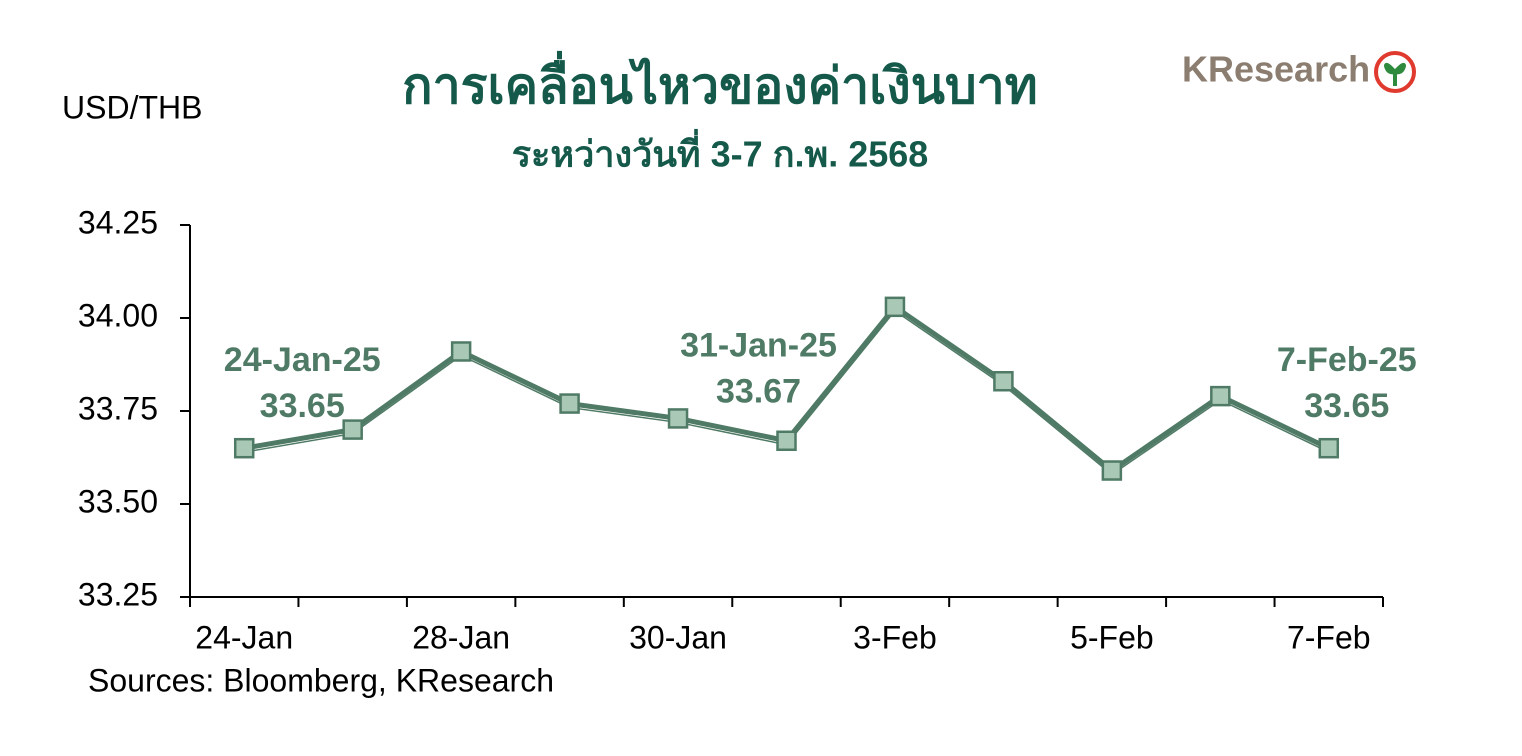 The image size is (1522, 756). Describe the element at coordinates (758, 346) in the screenshot. I see `point-label: 31-Jan-25` at that location.